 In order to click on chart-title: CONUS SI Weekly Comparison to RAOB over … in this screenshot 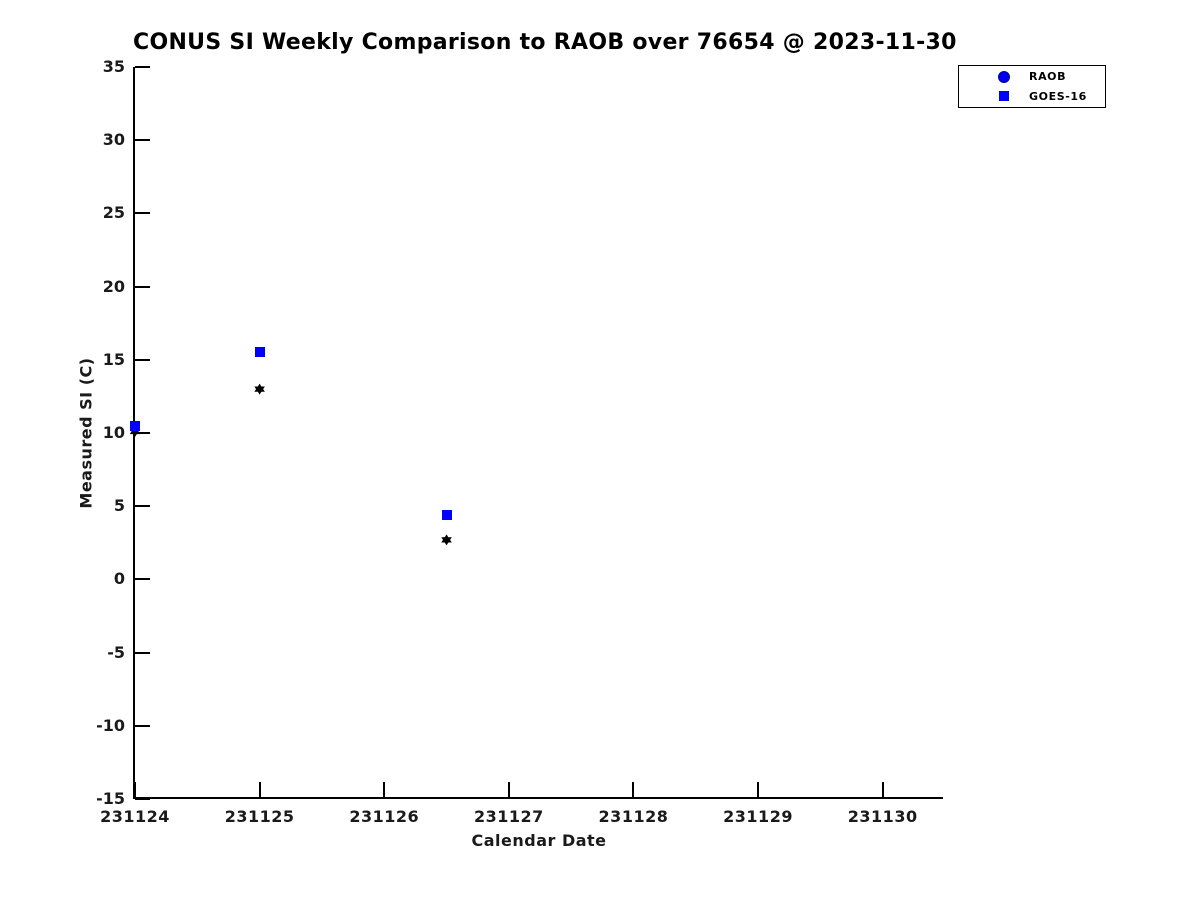, I will do `click(545, 42)`.